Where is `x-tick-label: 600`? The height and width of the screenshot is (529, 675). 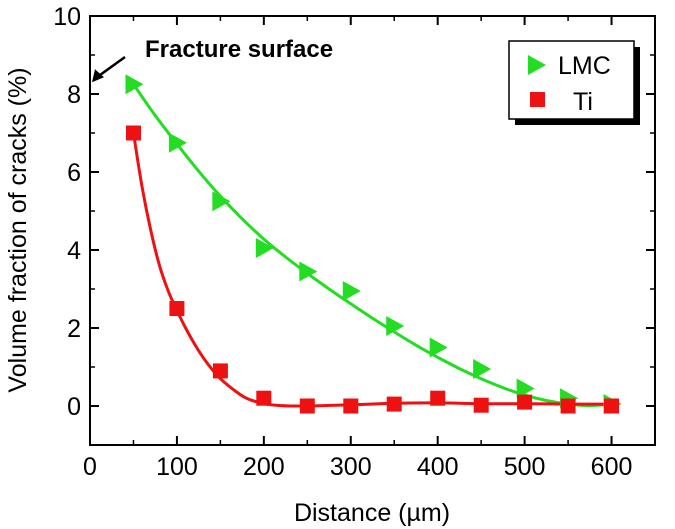
x-tick-label: 600 is located at coordinates (612, 467).